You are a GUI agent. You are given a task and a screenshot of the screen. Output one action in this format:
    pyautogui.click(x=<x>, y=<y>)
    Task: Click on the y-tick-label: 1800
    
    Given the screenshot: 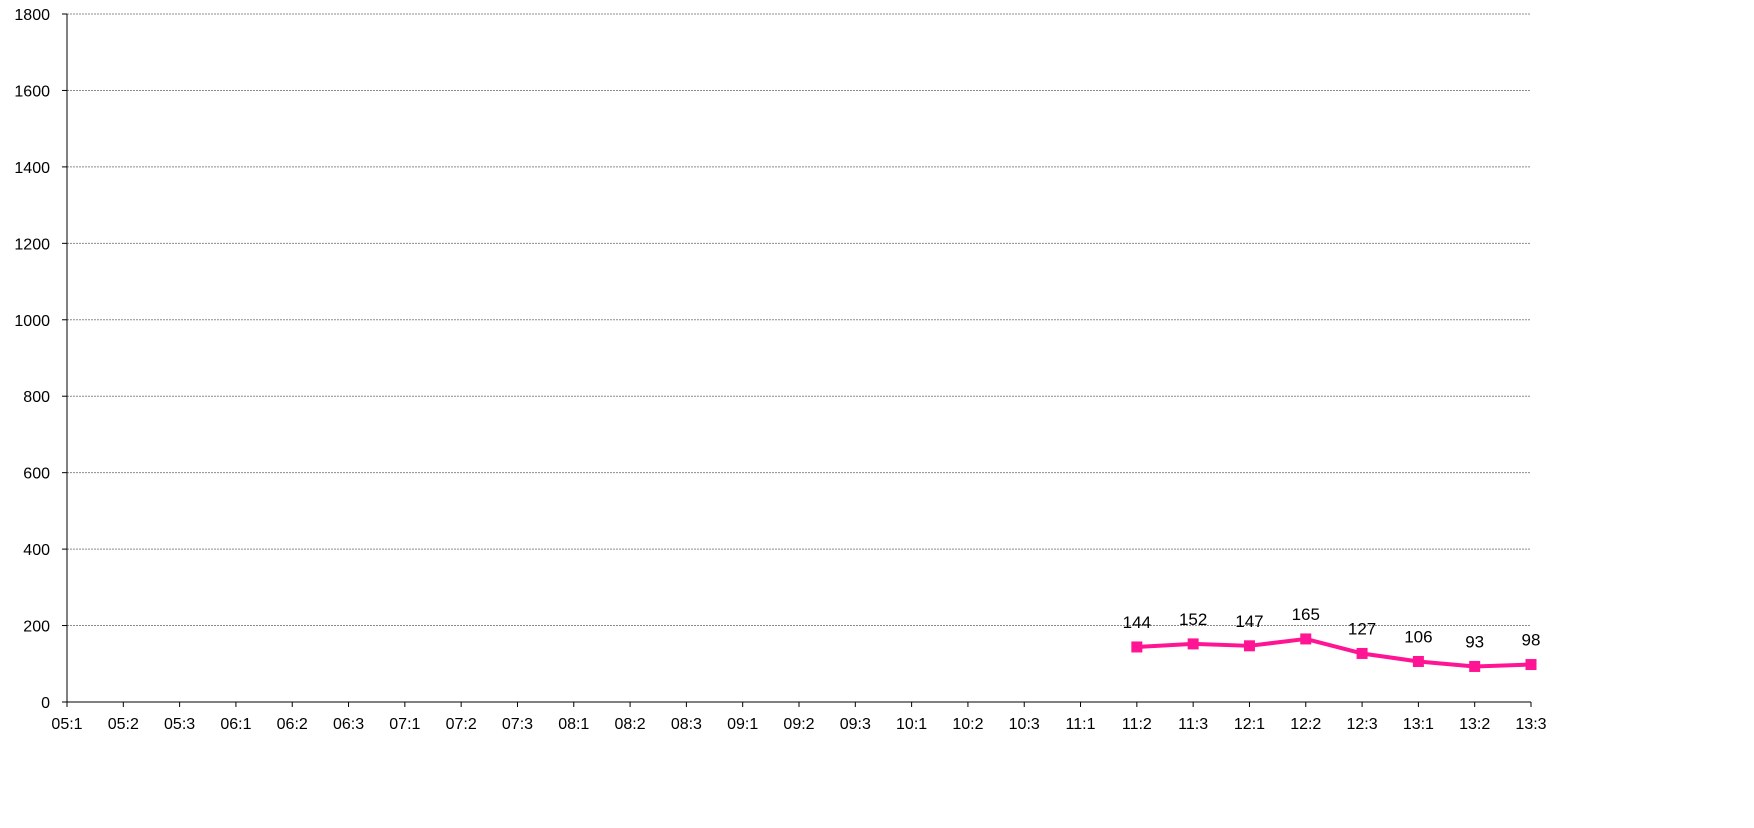 What is the action you would take?
    pyautogui.click(x=32, y=15)
    